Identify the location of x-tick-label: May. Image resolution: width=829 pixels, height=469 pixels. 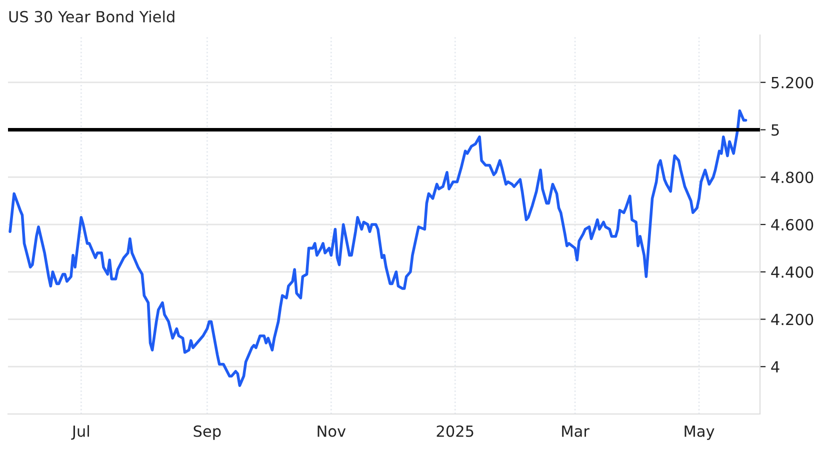
(699, 433).